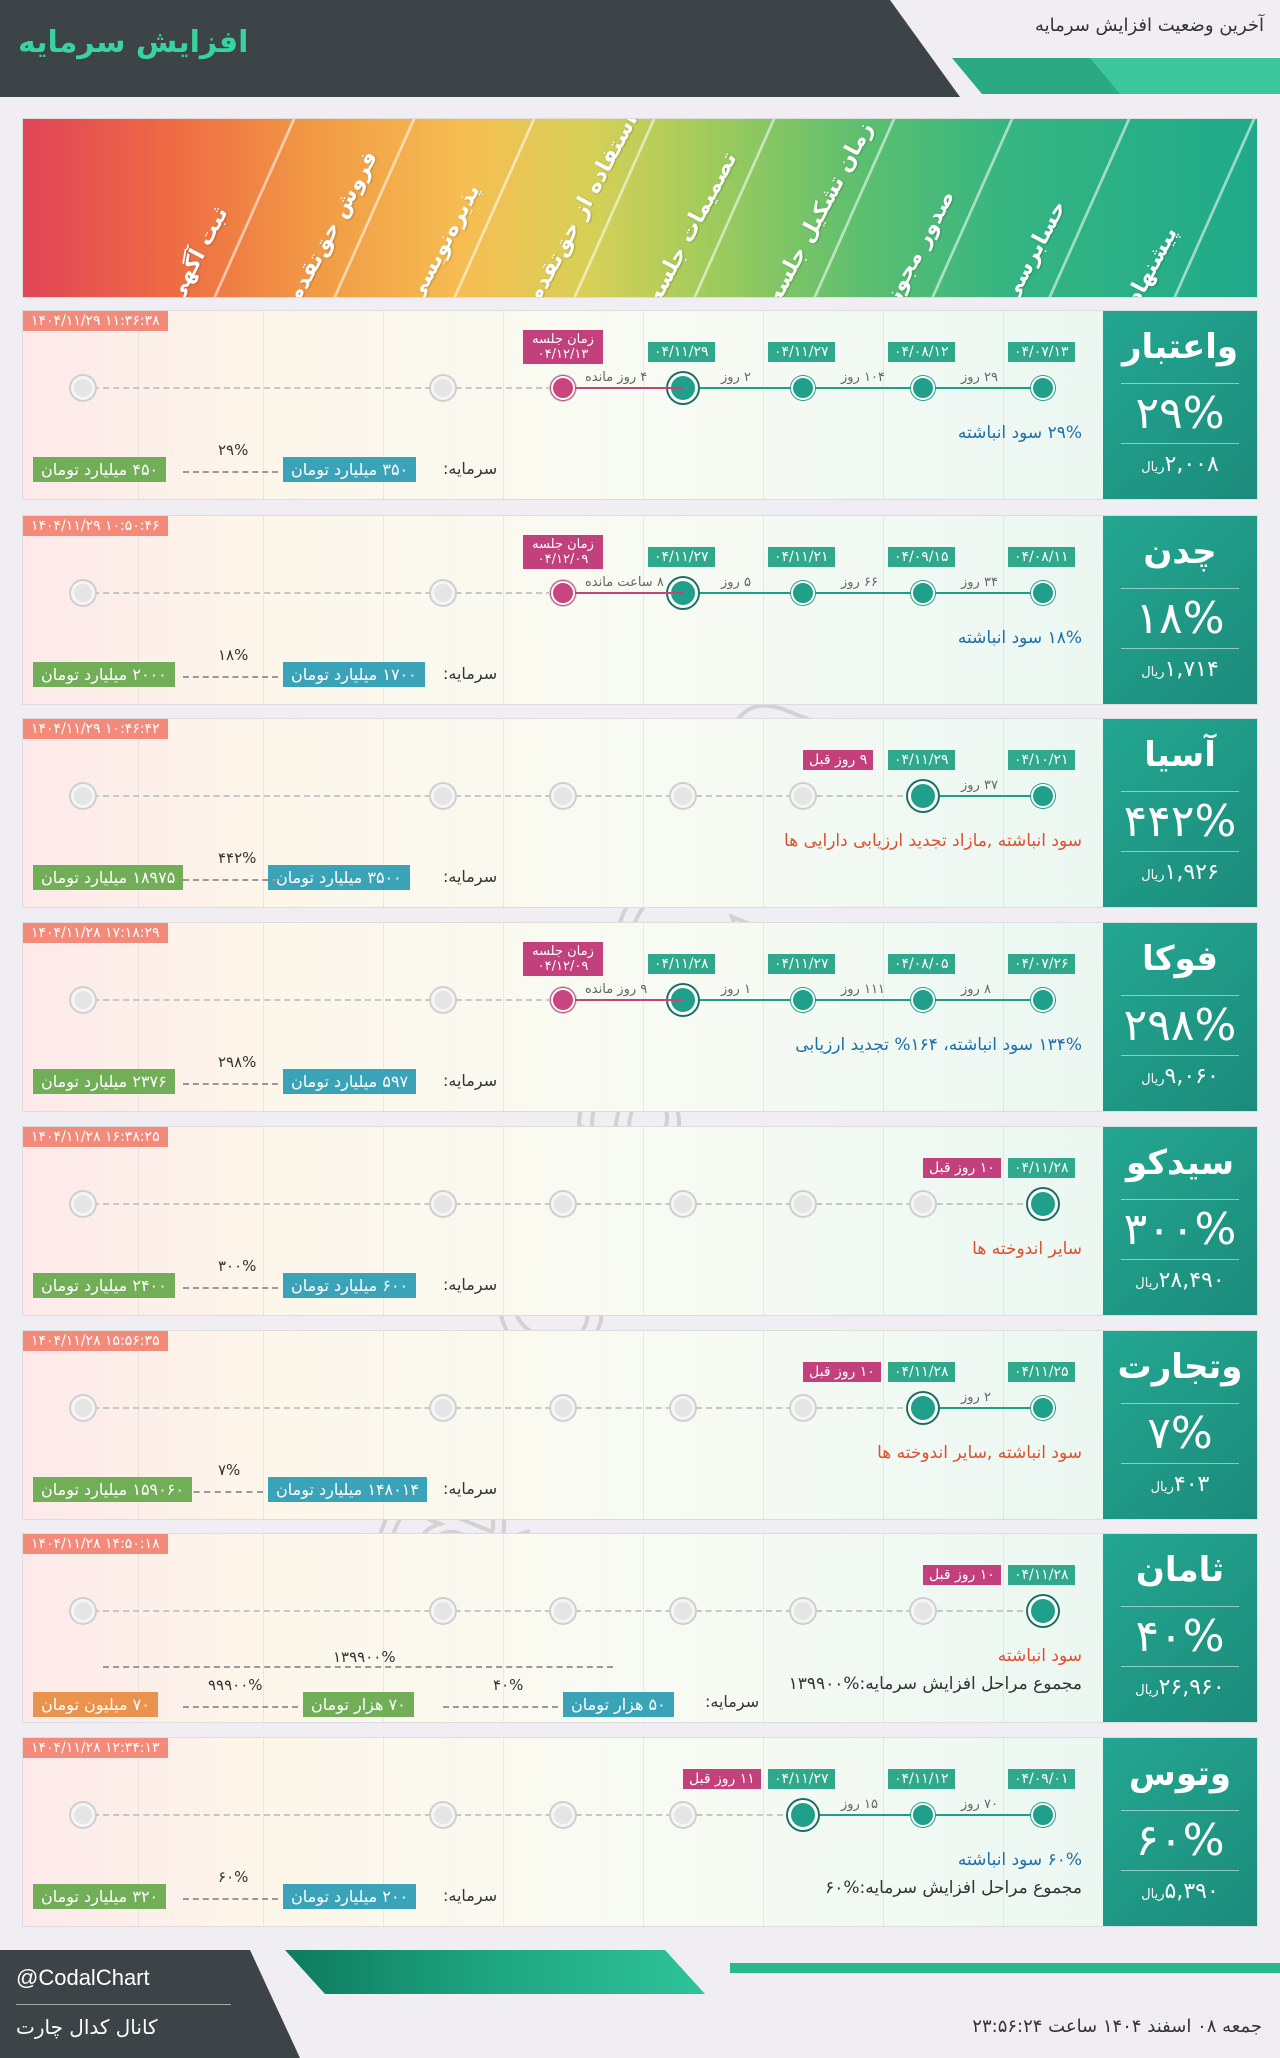 The width and height of the screenshot is (1280, 2058). Describe the element at coordinates (1180, 610) in the screenshot. I see `stock-summary: چدن ۱۸% ۱,۷۱۴ریال` at that location.